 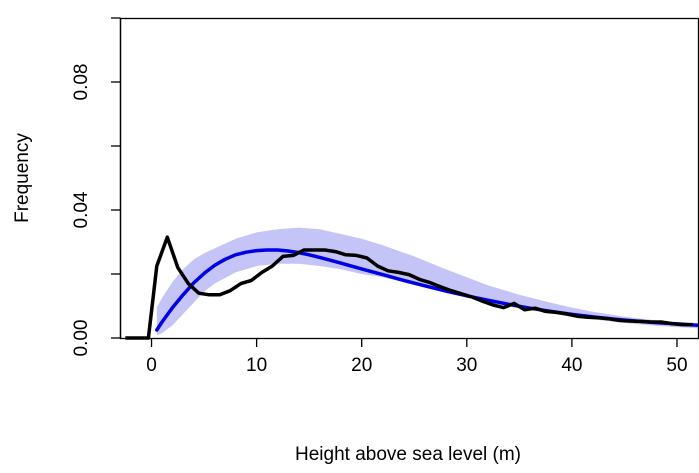 I want to click on y-tick-label: 0.08, so click(x=81, y=82).